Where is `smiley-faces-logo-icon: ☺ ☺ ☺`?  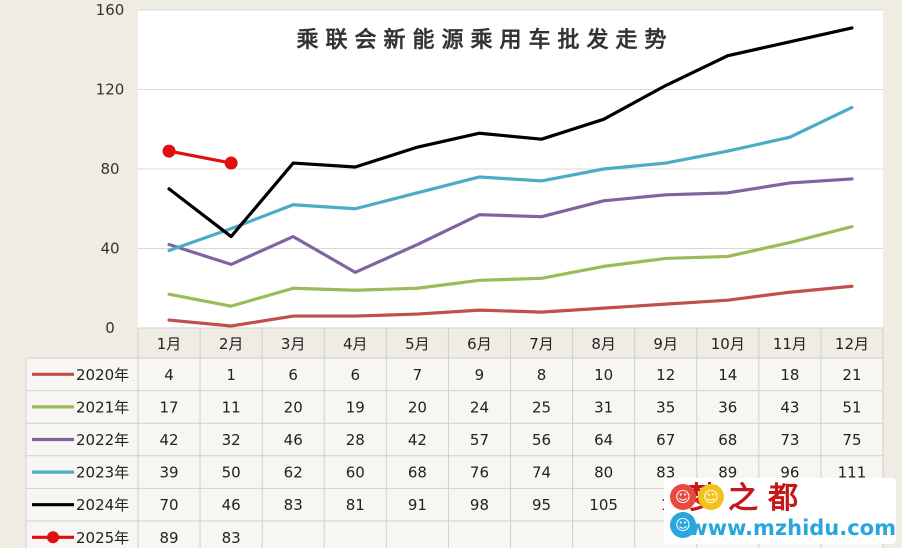
smiley-faces-logo-icon: ☺ ☺ ☺ is located at coordinates (696, 511).